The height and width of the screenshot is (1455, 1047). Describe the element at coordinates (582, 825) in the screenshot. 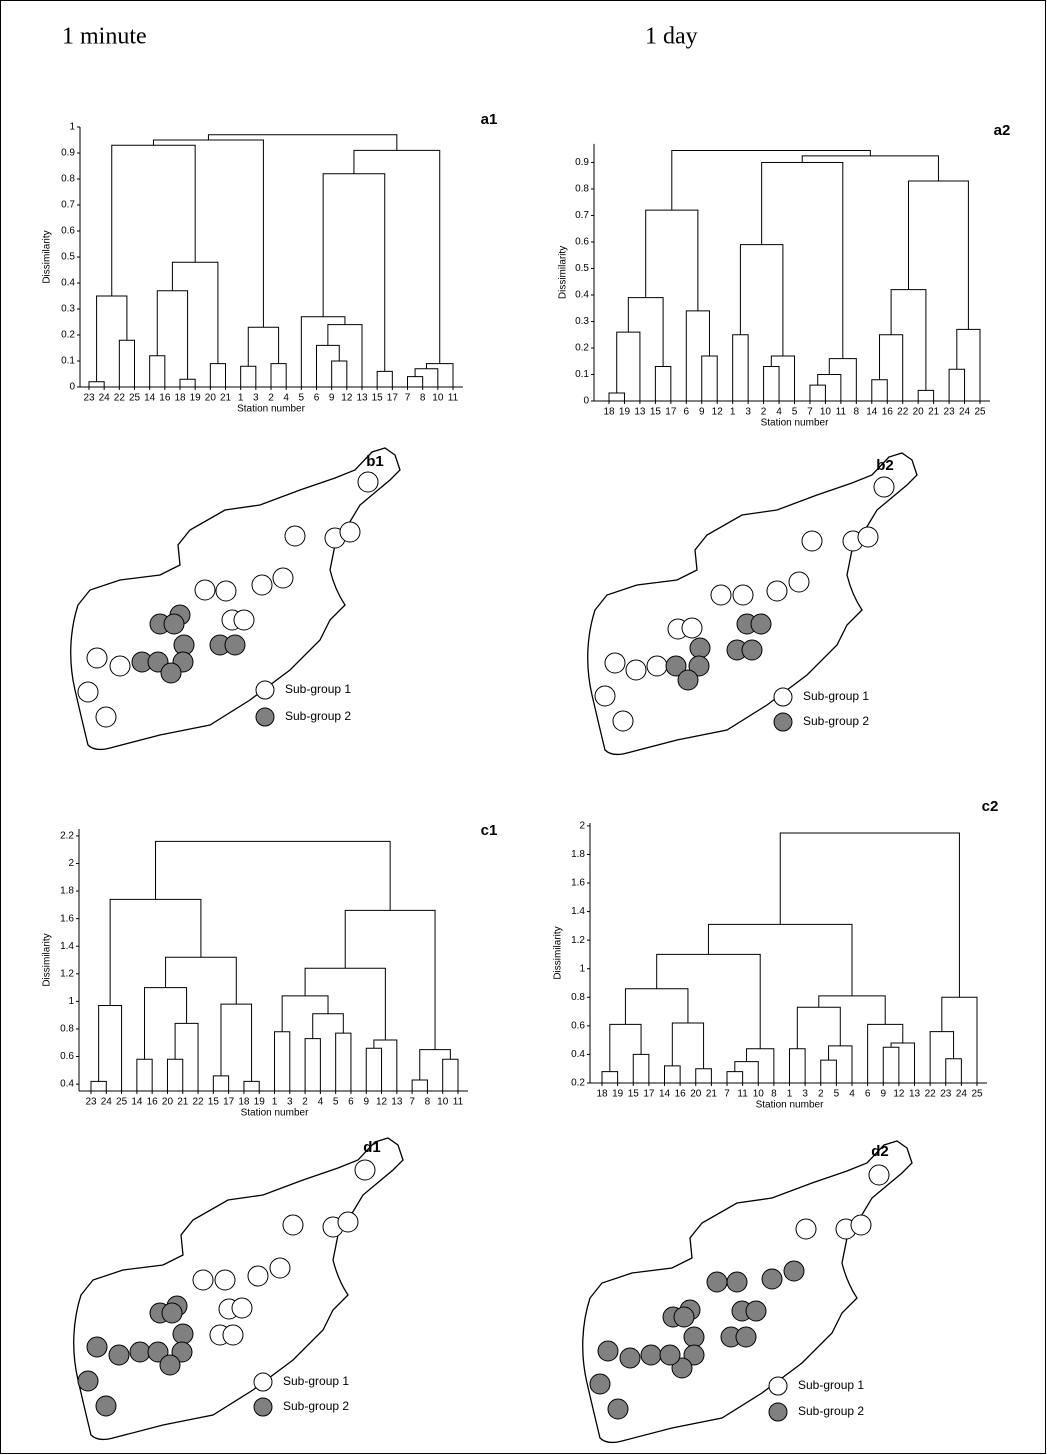

I see `y-tick-label: 2` at that location.